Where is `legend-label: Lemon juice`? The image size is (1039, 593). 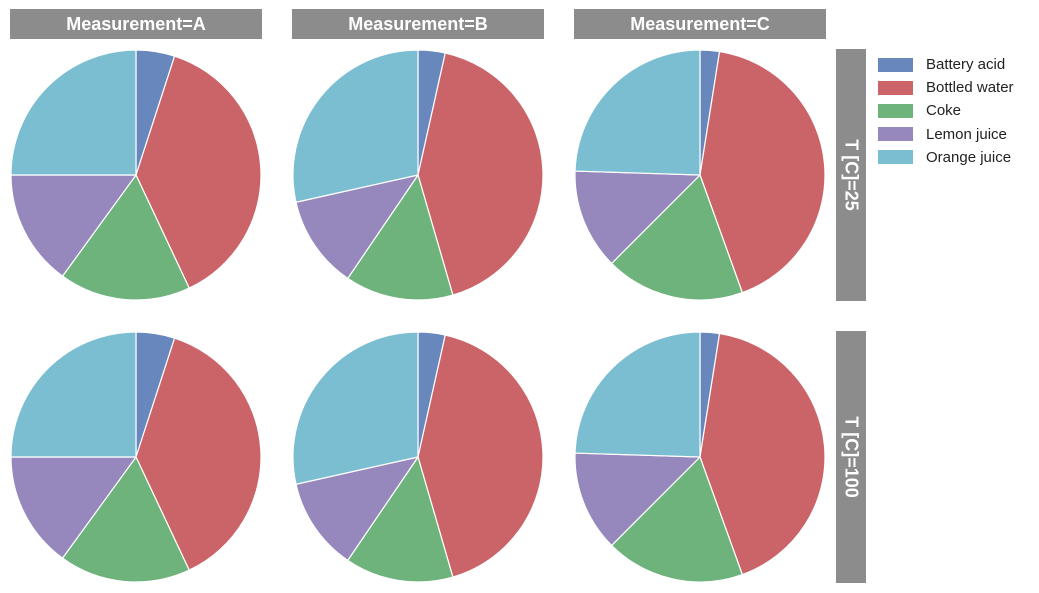 legend-label: Lemon juice is located at coordinates (966, 134).